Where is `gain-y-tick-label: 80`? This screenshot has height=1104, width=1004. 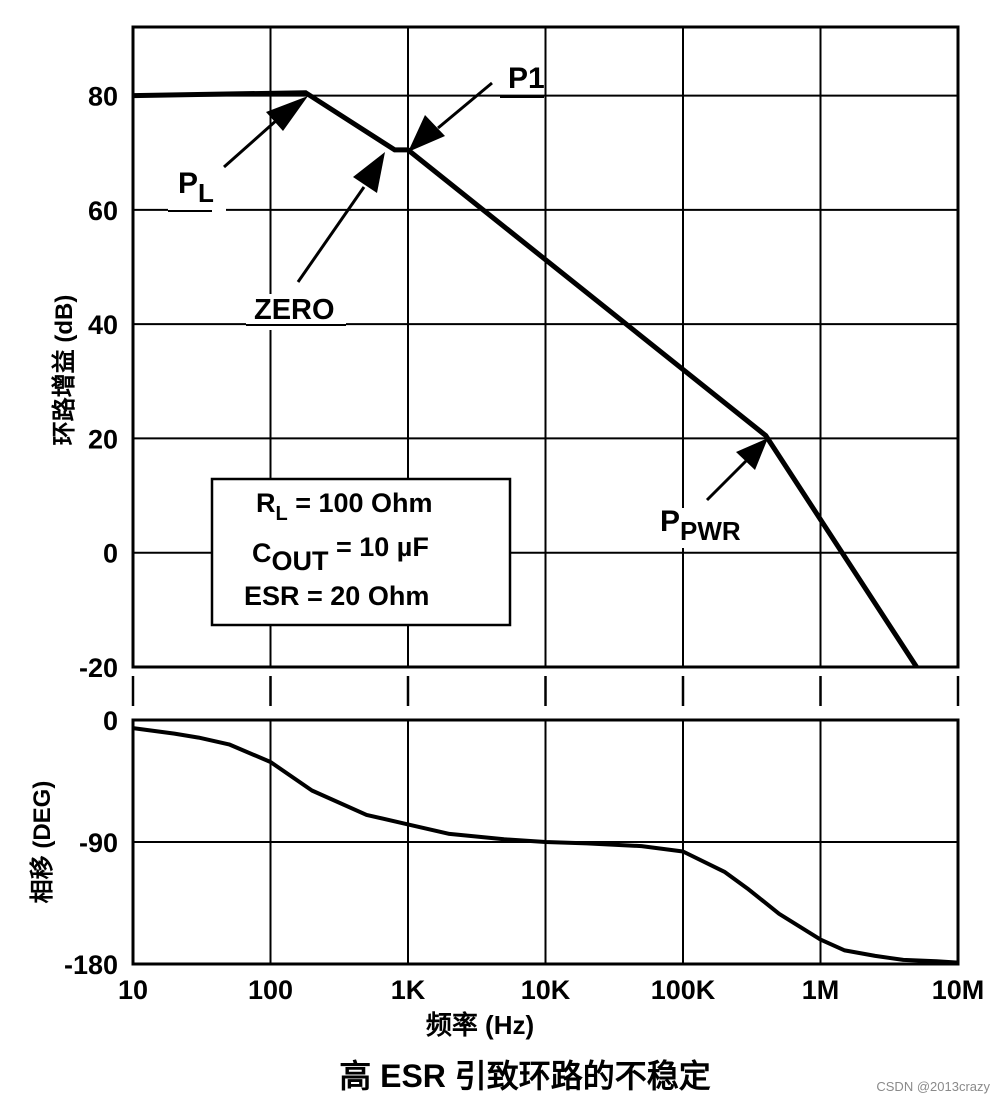
gain-y-tick-label: 80 is located at coordinates (103, 97).